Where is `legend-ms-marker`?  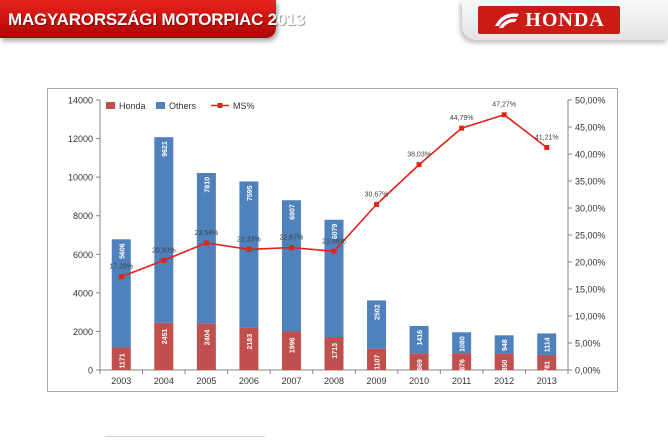
legend-ms-marker is located at coordinates (220, 105).